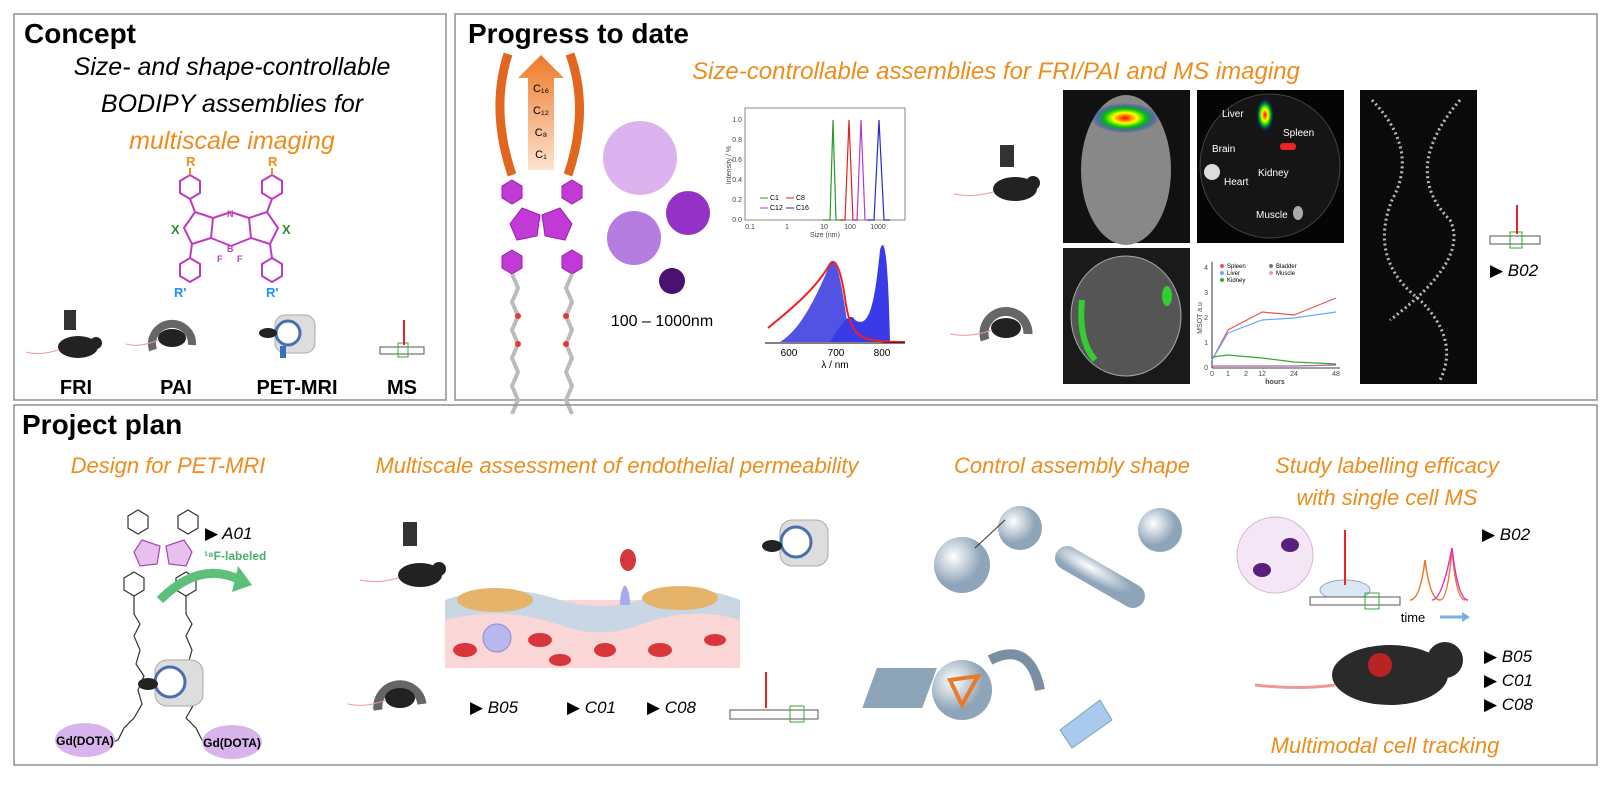 Image resolution: width=1611 pixels, height=800 pixels. Describe the element at coordinates (1270, 237) in the screenshot. I see `imaging-panels: Liver Spleen Brain Heart Kidney Muscle` at that location.